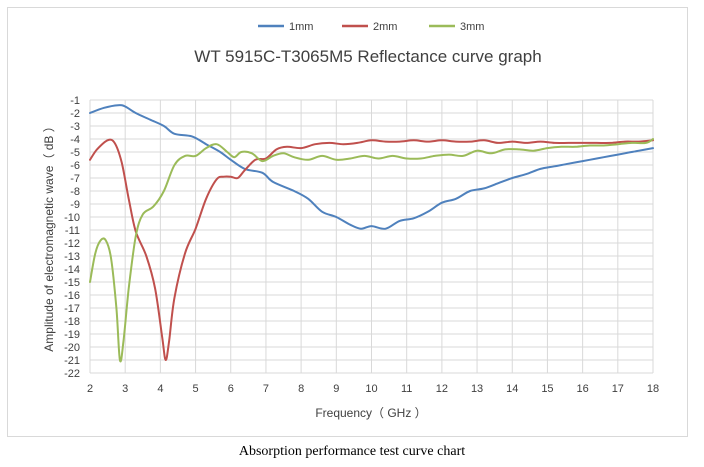 The height and width of the screenshot is (467, 704). What do you see at coordinates (72, 335) in the screenshot?
I see `y-tick-label: -19` at bounding box center [72, 335].